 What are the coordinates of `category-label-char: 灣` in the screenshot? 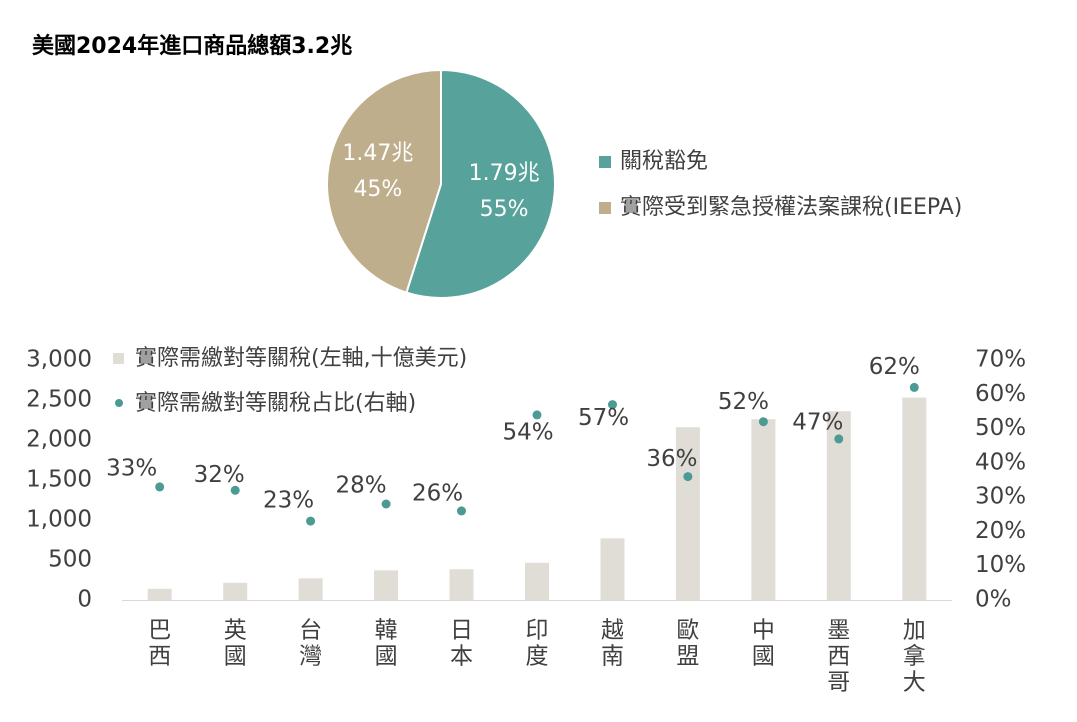 It's located at (310, 657).